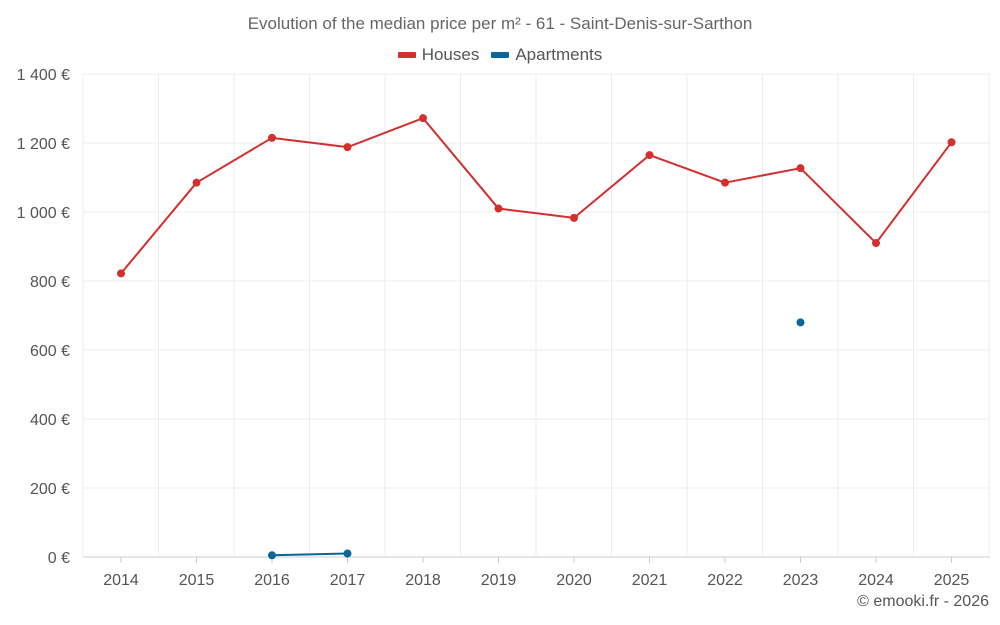  Describe the element at coordinates (650, 580) in the screenshot. I see `x-tick-label: 2021` at that location.